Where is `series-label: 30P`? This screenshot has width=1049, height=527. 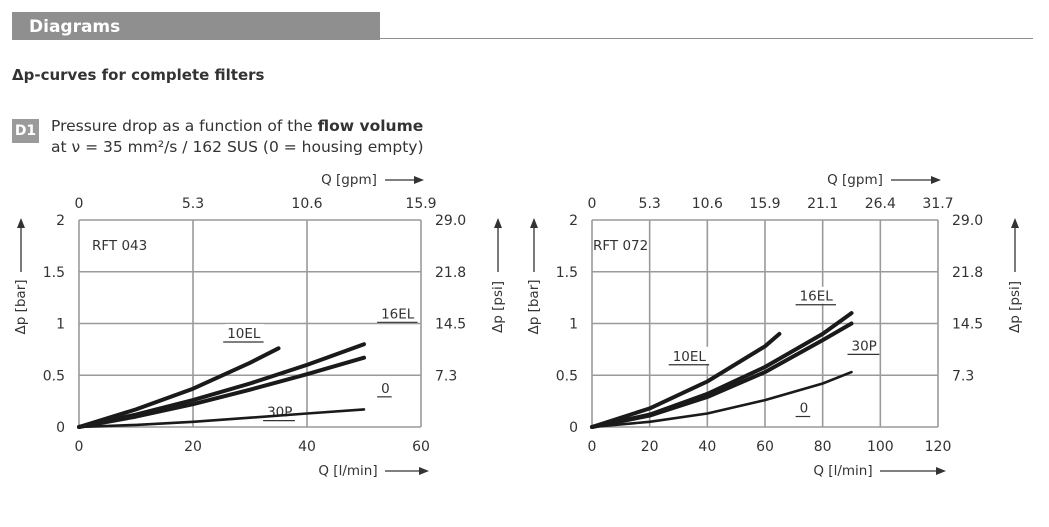 series-label: 30P is located at coordinates (864, 346).